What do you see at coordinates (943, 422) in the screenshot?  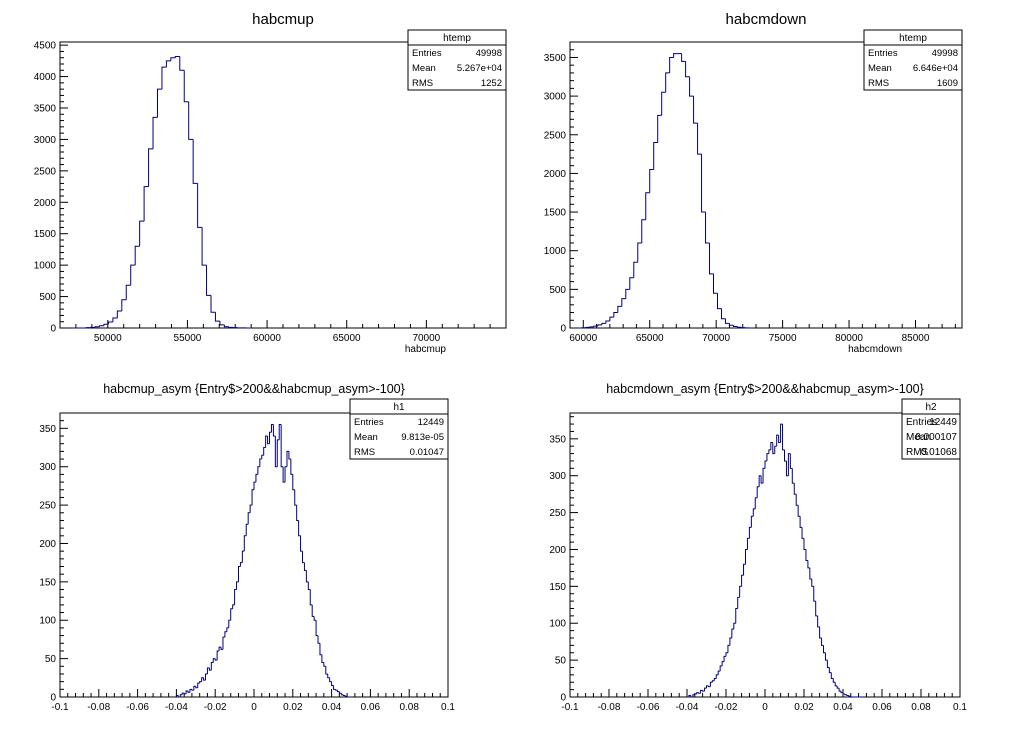 I see `stats-value-entries: 12449` at bounding box center [943, 422].